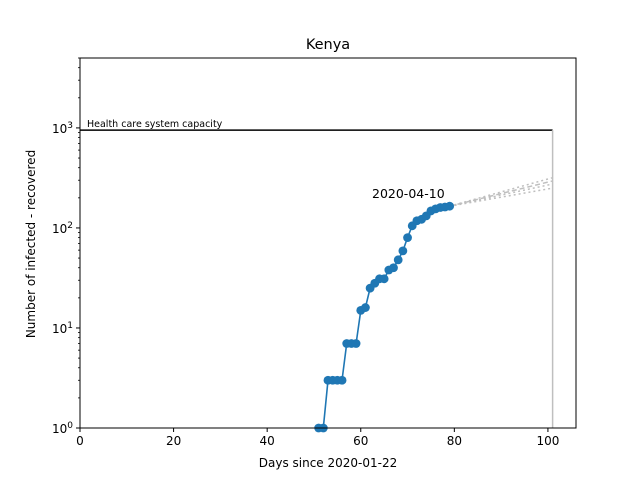 The width and height of the screenshot is (640, 480). I want to click on x-axis-label: Days since 2020-01-22, so click(328, 463).